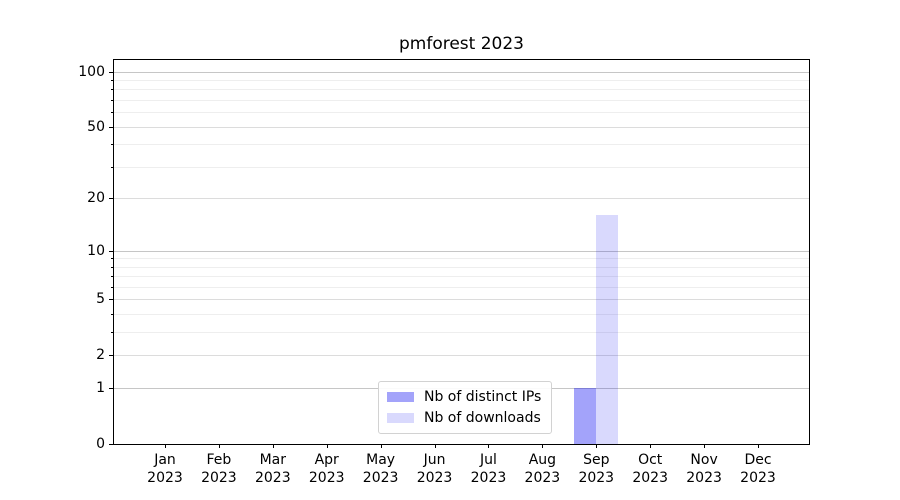  I want to click on x-tick-label: Jun 2023, so click(434, 469).